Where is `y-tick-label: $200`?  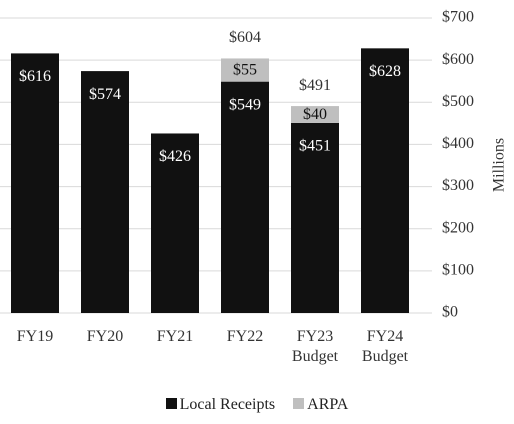
y-tick-label: $200 is located at coordinates (458, 227).